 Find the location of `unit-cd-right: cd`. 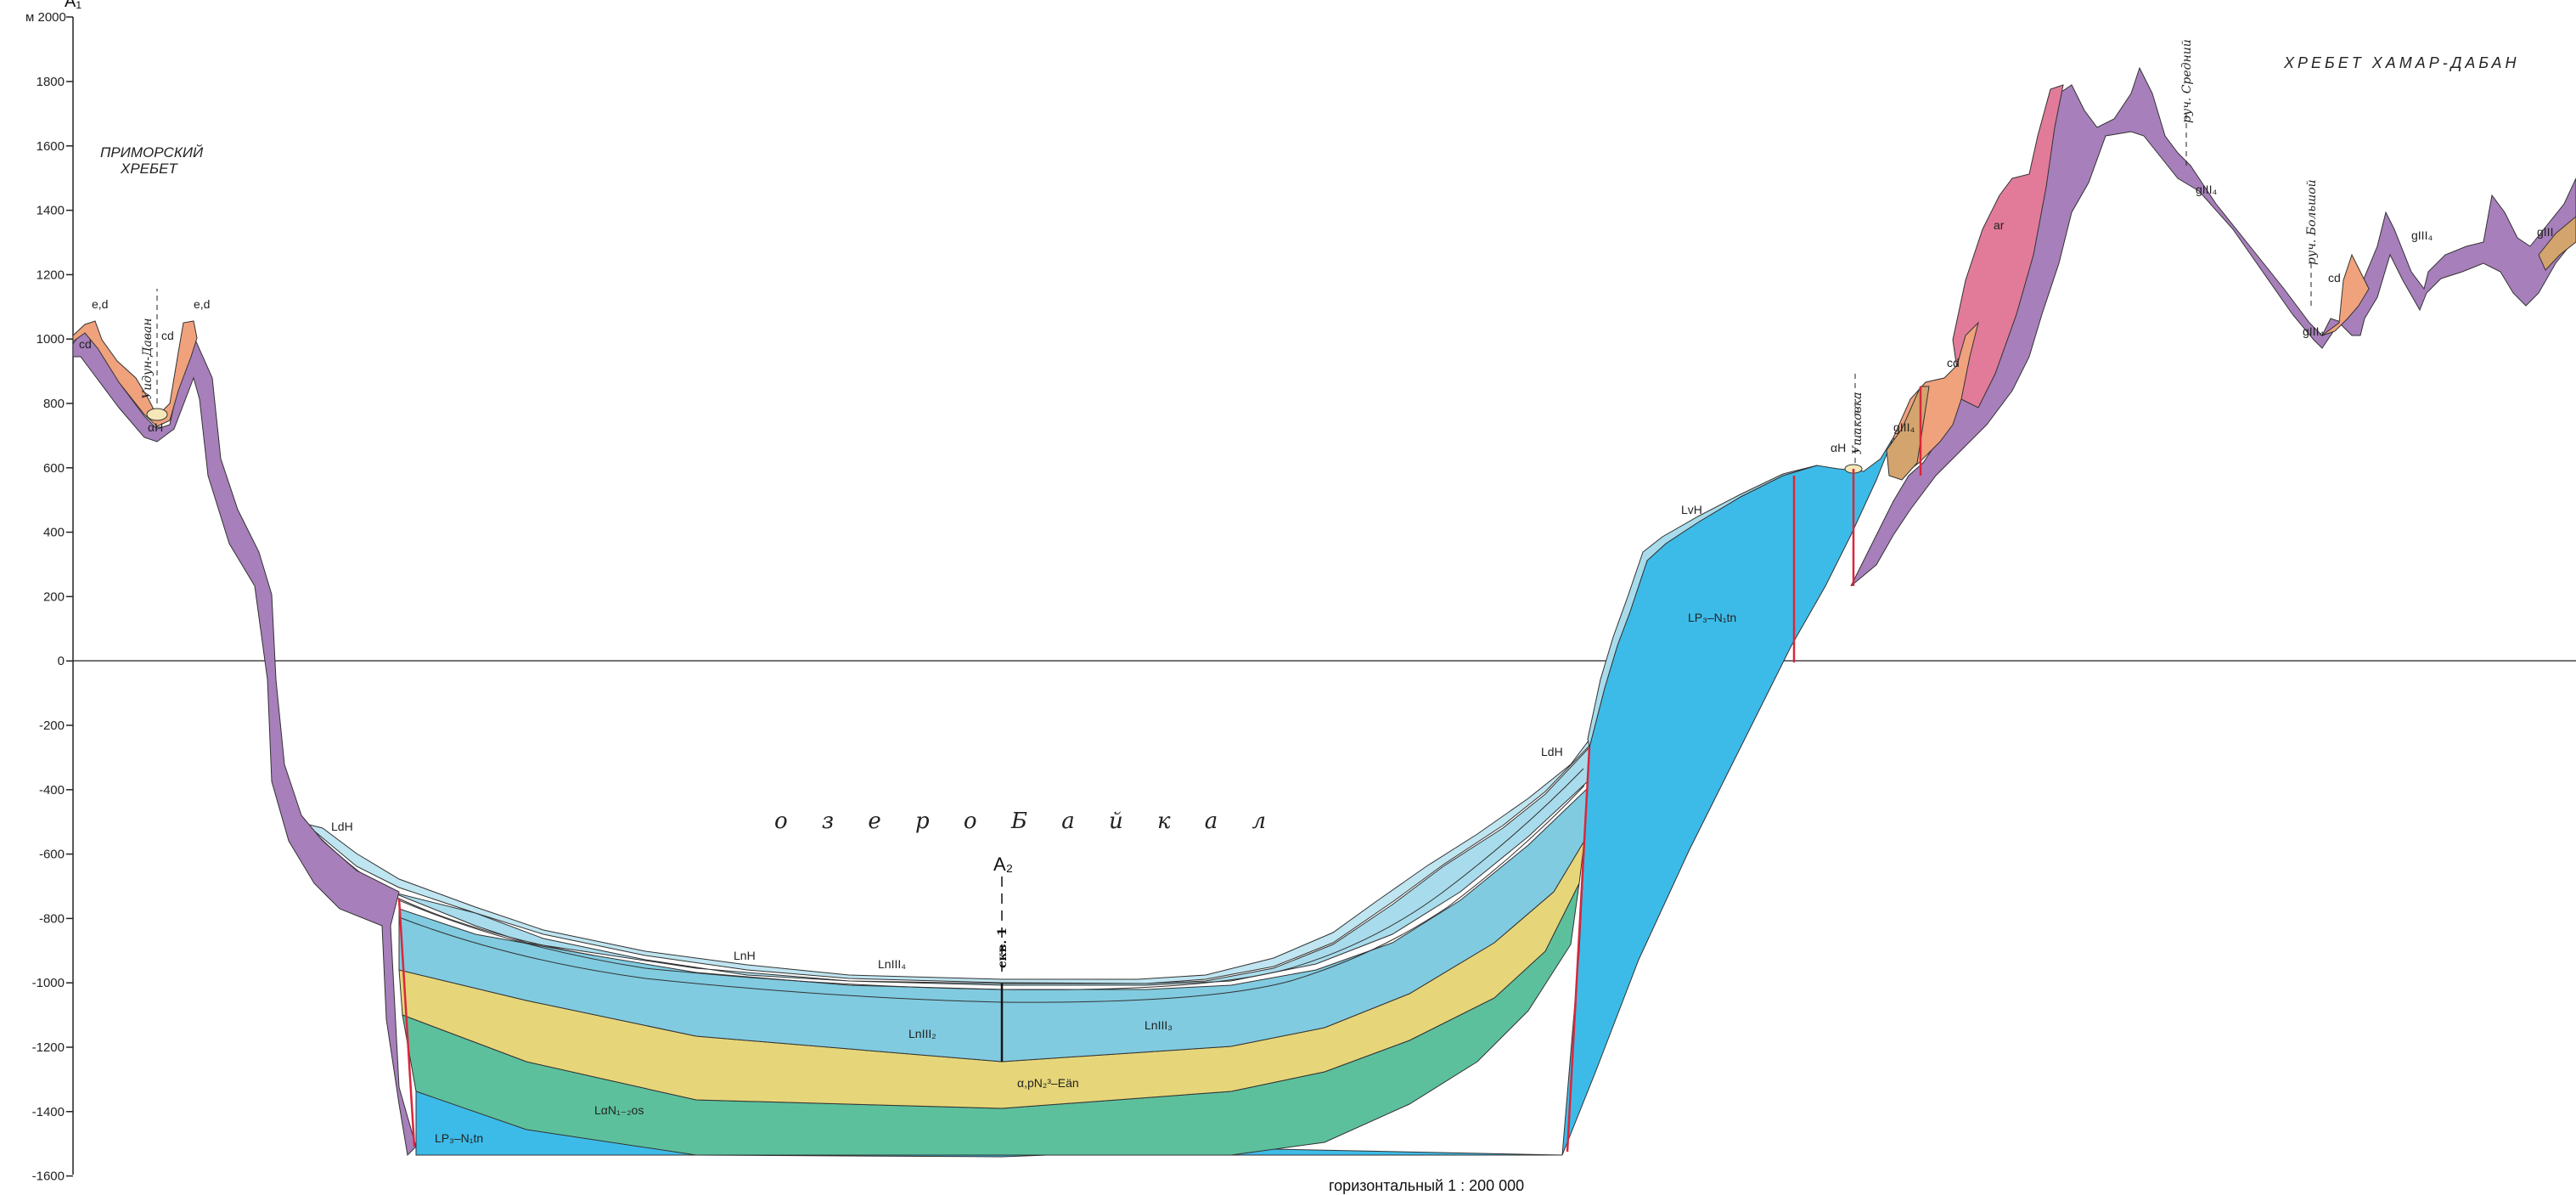

unit-cd-right: cd is located at coordinates (1953, 362).